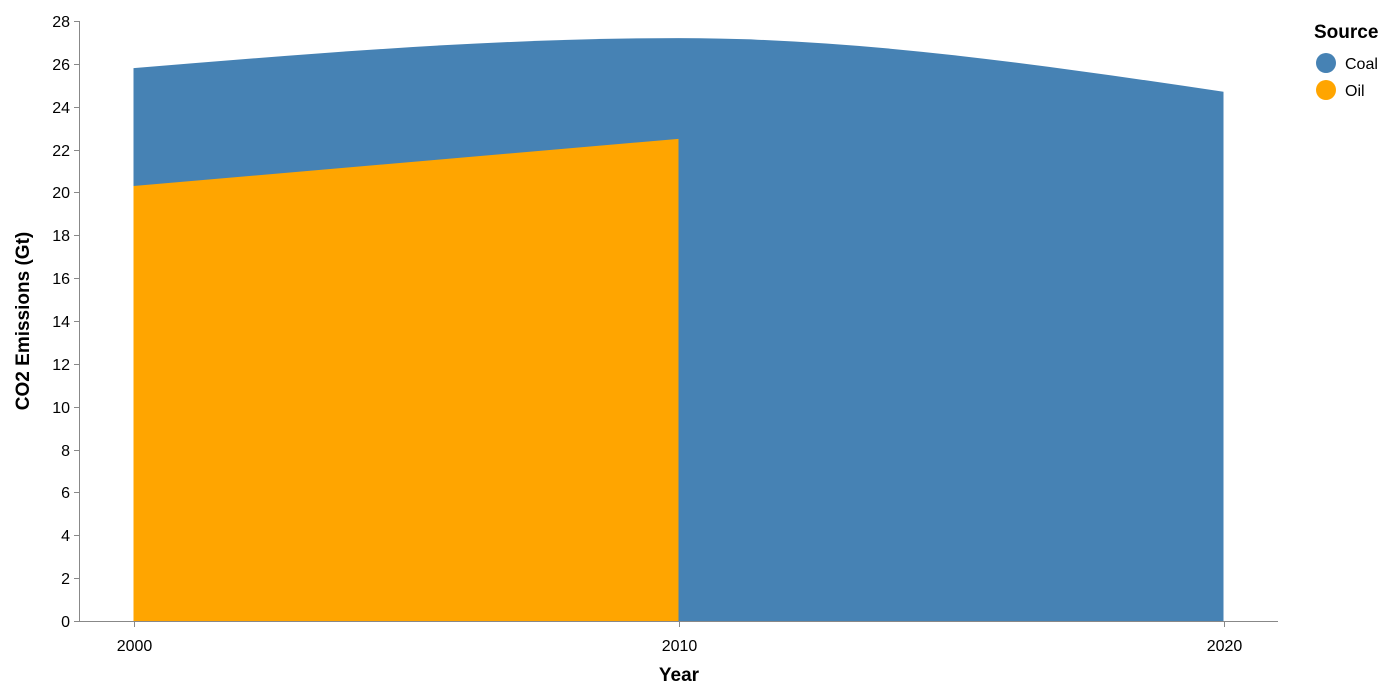 The width and height of the screenshot is (1400, 694). What do you see at coordinates (1326, 90) in the screenshot?
I see `legend-swatch-oil` at bounding box center [1326, 90].